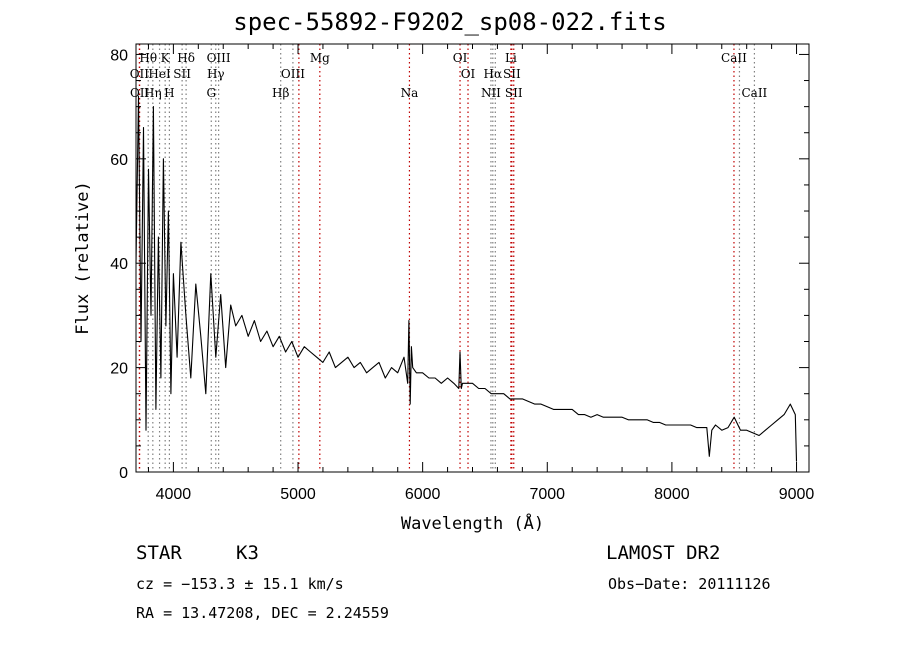 The width and height of the screenshot is (900, 650). What do you see at coordinates (148, 58) in the screenshot?
I see `line-label-hθ: Hθ` at bounding box center [148, 58].